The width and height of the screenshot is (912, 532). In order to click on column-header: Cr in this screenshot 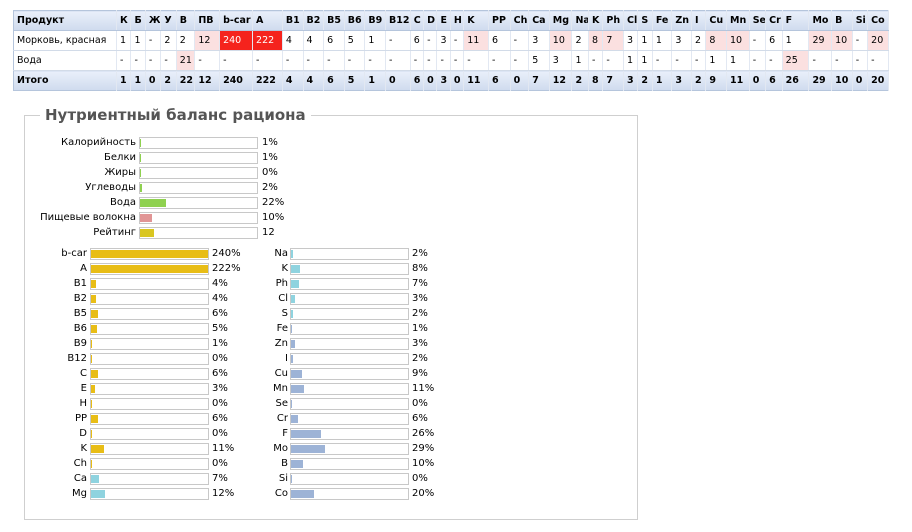, I will do `click(774, 20)`.